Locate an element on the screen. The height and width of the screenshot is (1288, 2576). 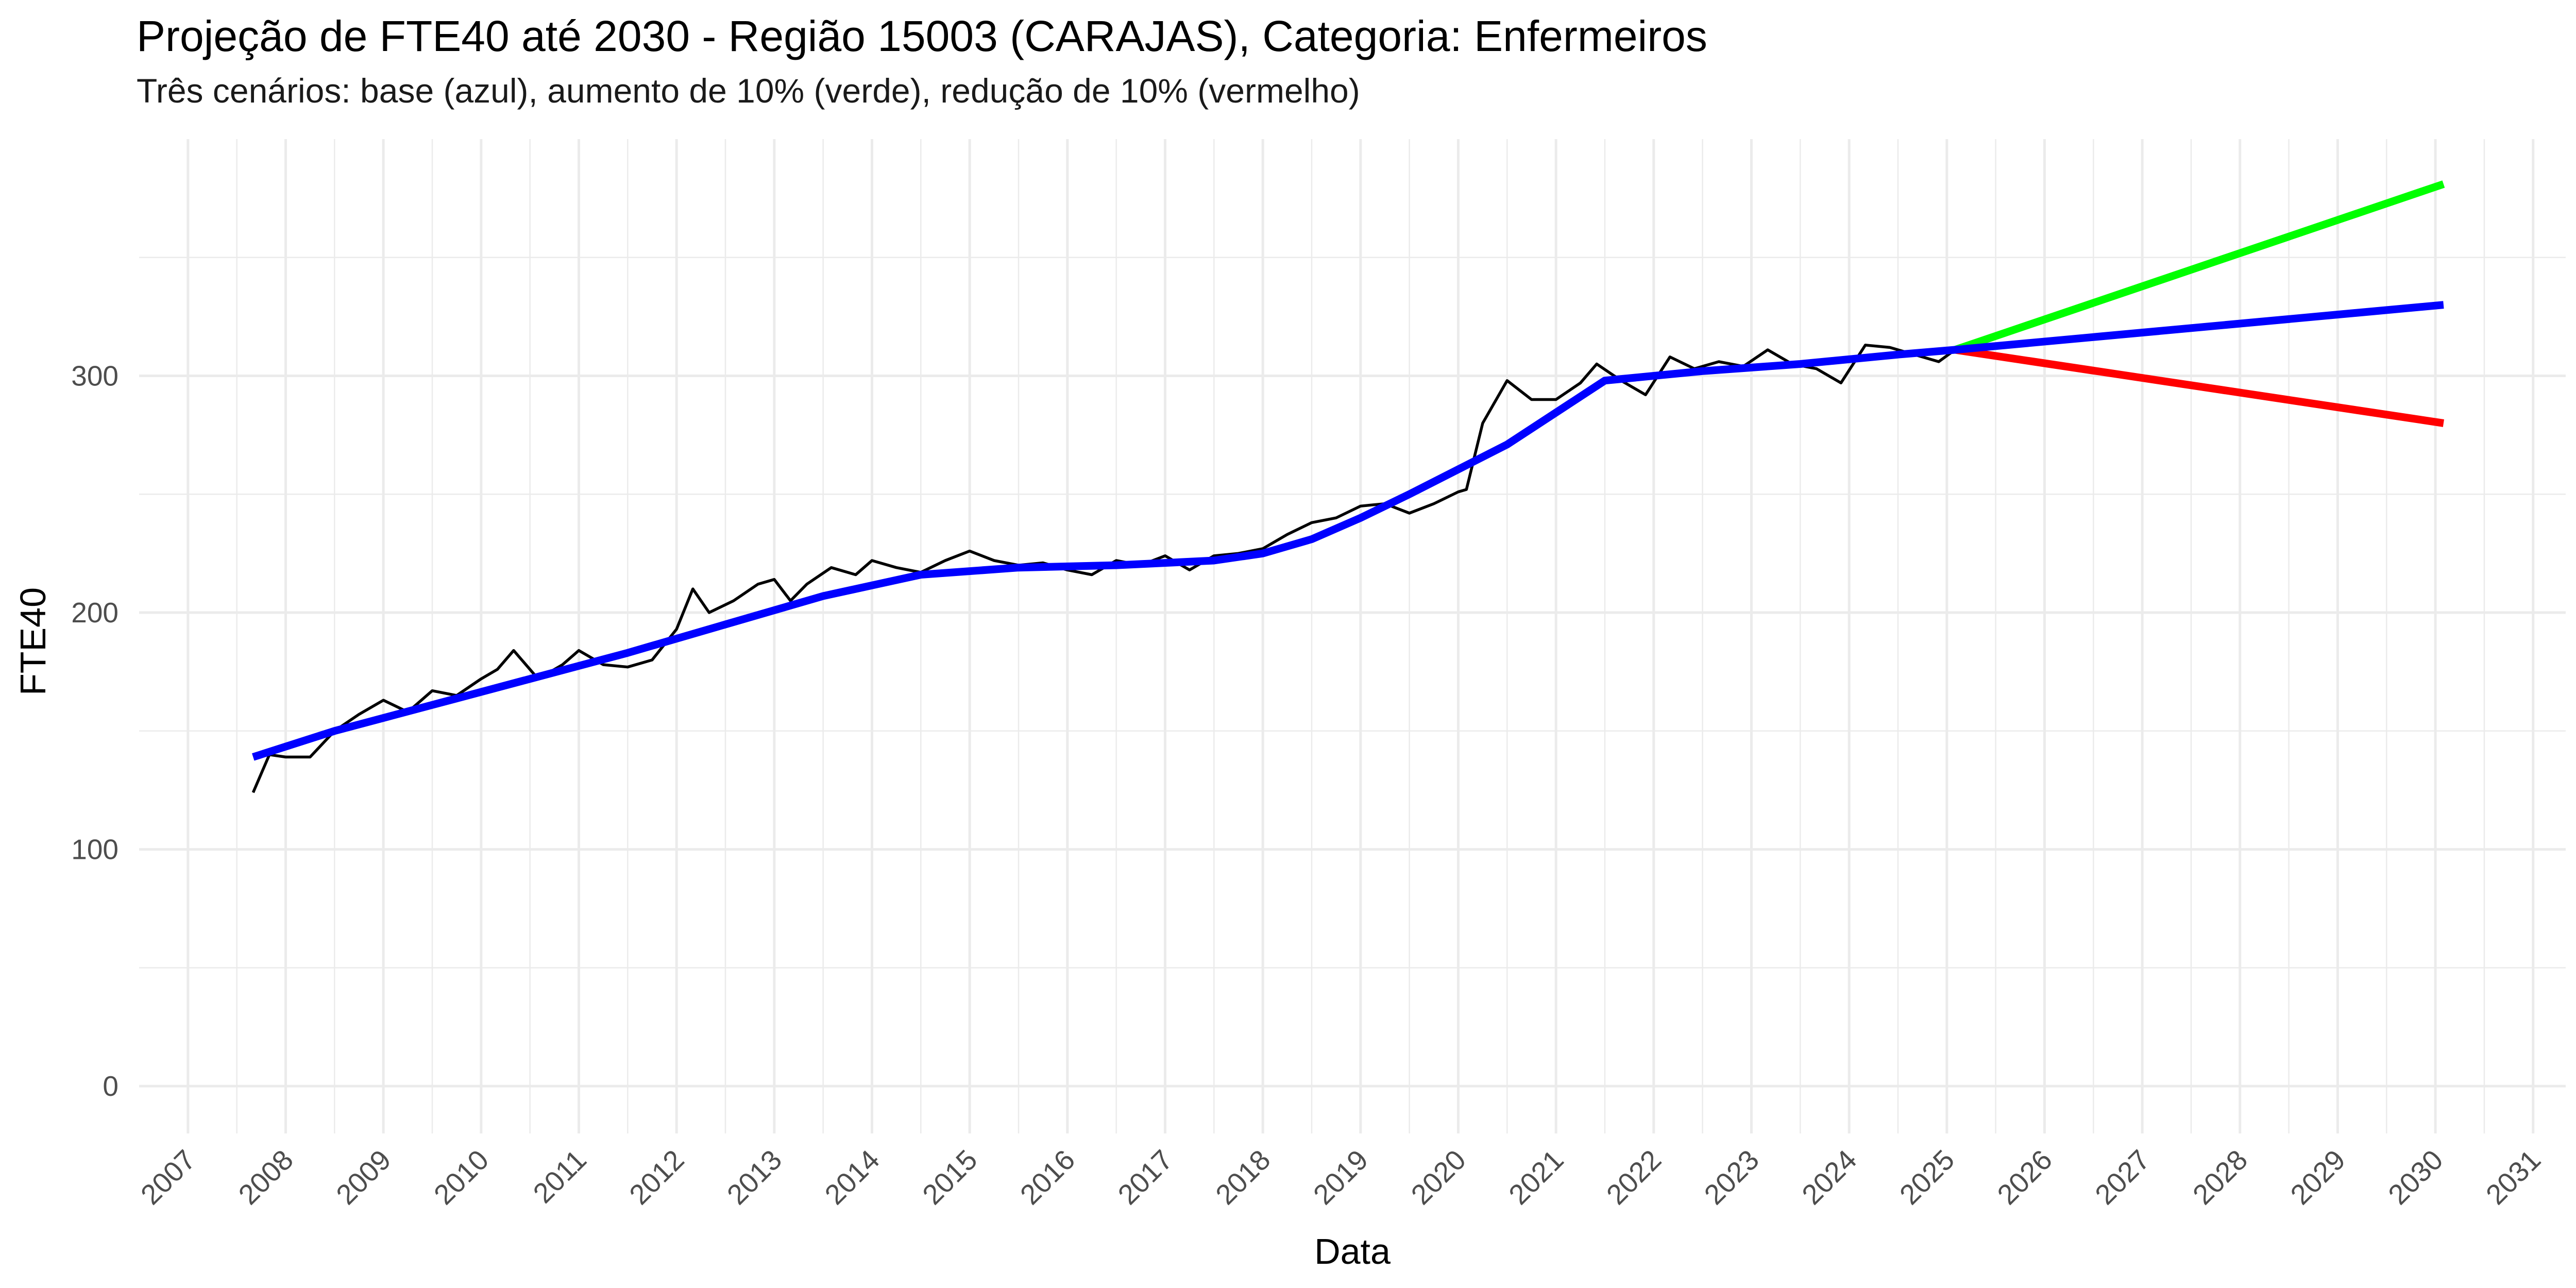
x-tick-label: 2026 is located at coordinates (2024, 1177).